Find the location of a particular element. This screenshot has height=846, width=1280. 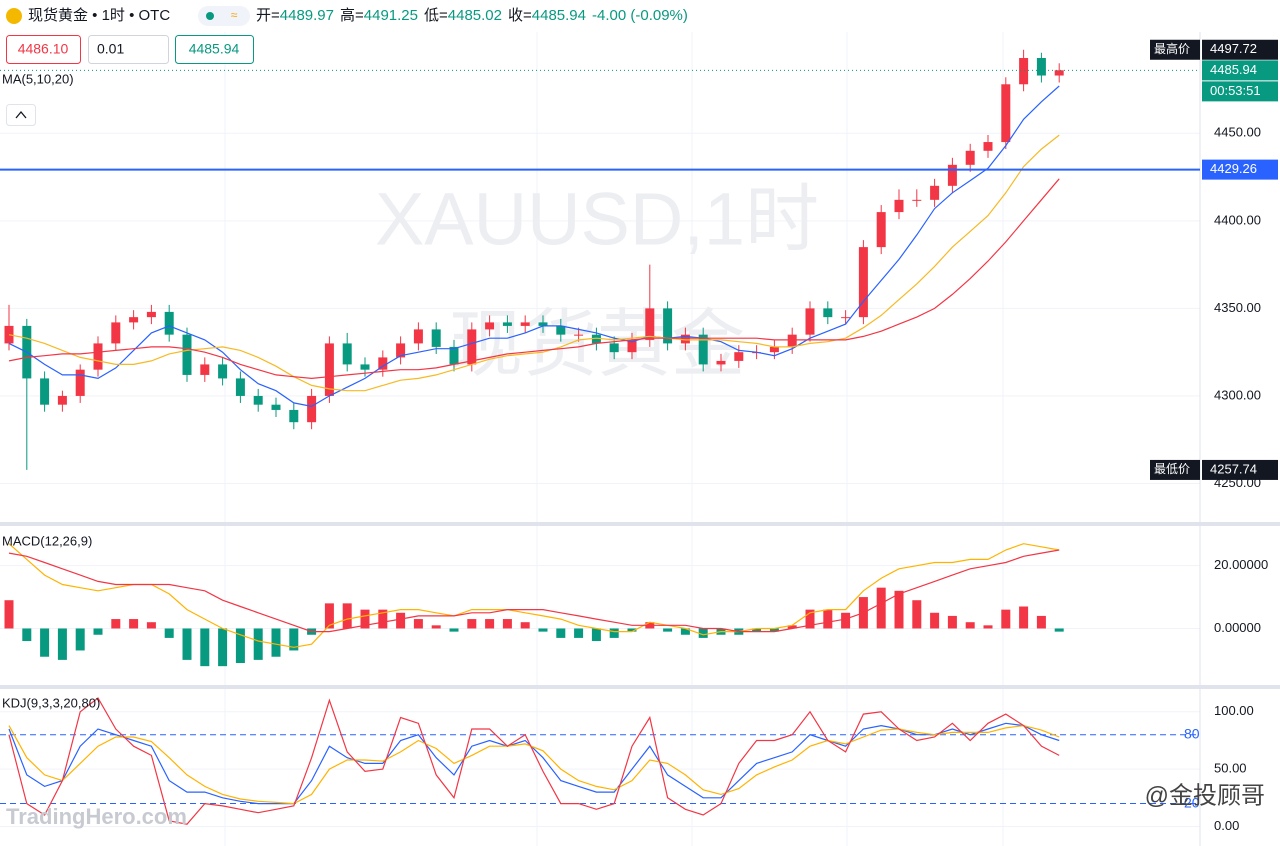

collapse-button is located at coordinates (21, 115).